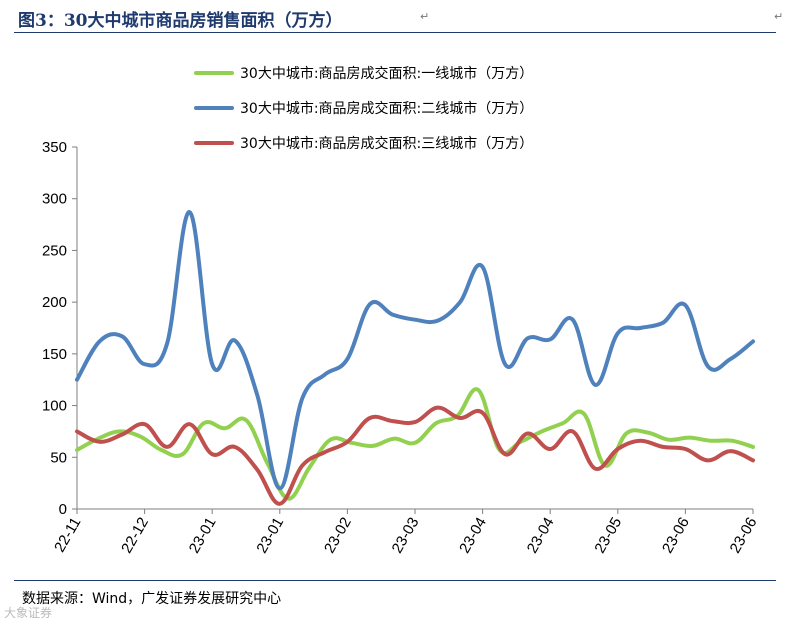 Image resolution: width=792 pixels, height=627 pixels. What do you see at coordinates (396, 17) in the screenshot?
I see `title-row: 图3：30大中城市商品房销售面积（万方）` at bounding box center [396, 17].